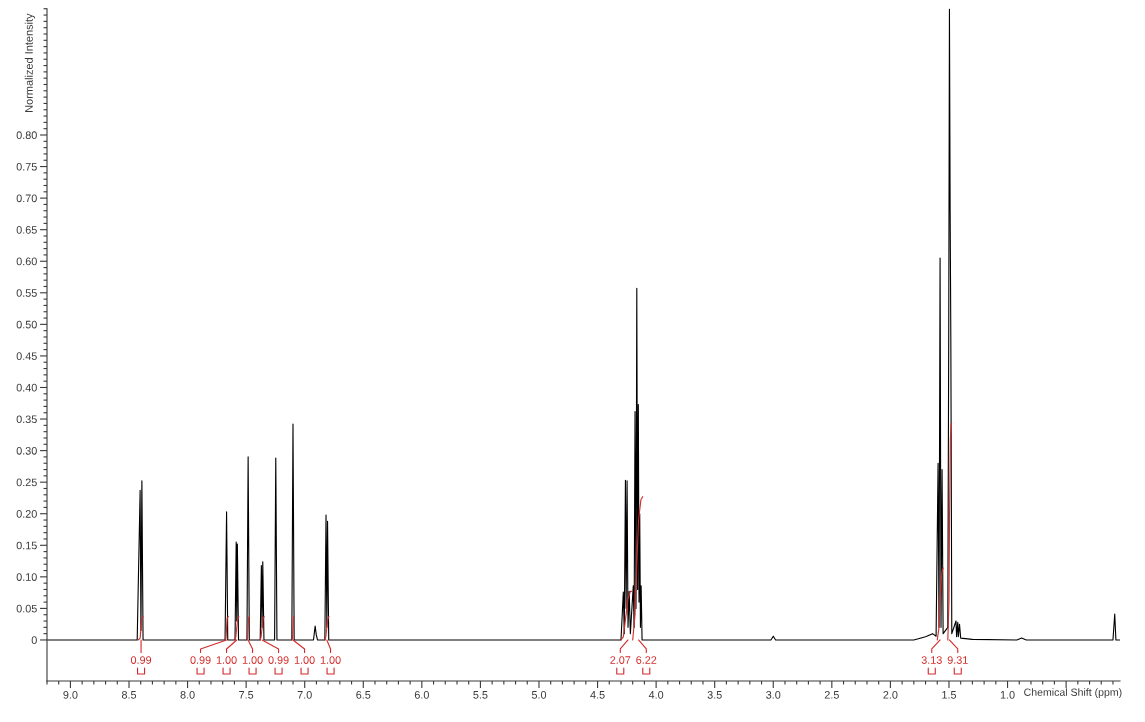 Image resolution: width=1145 pixels, height=722 pixels. Describe the element at coordinates (597, 695) in the screenshot. I see `x-tick-label: 4.5` at that location.